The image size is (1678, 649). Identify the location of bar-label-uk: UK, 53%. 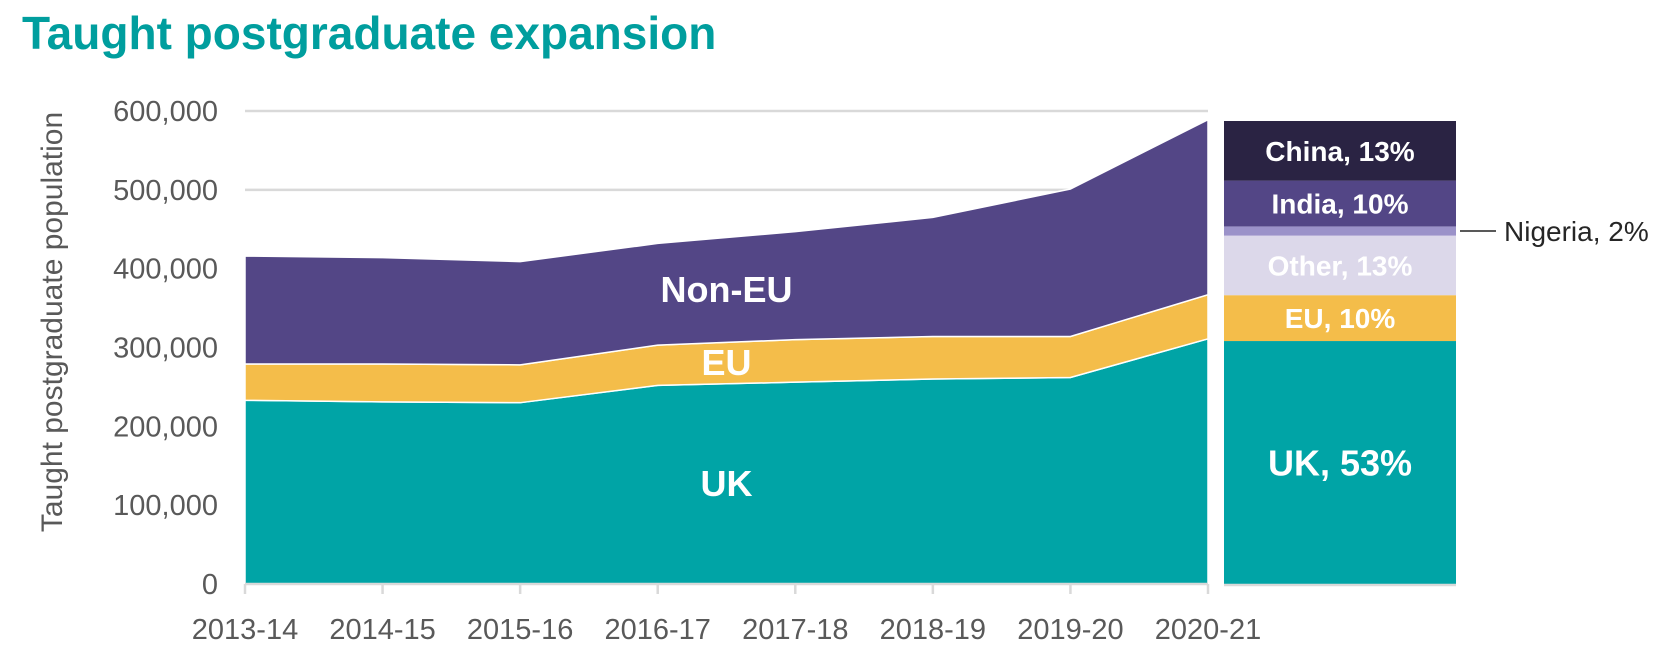
(1340, 463).